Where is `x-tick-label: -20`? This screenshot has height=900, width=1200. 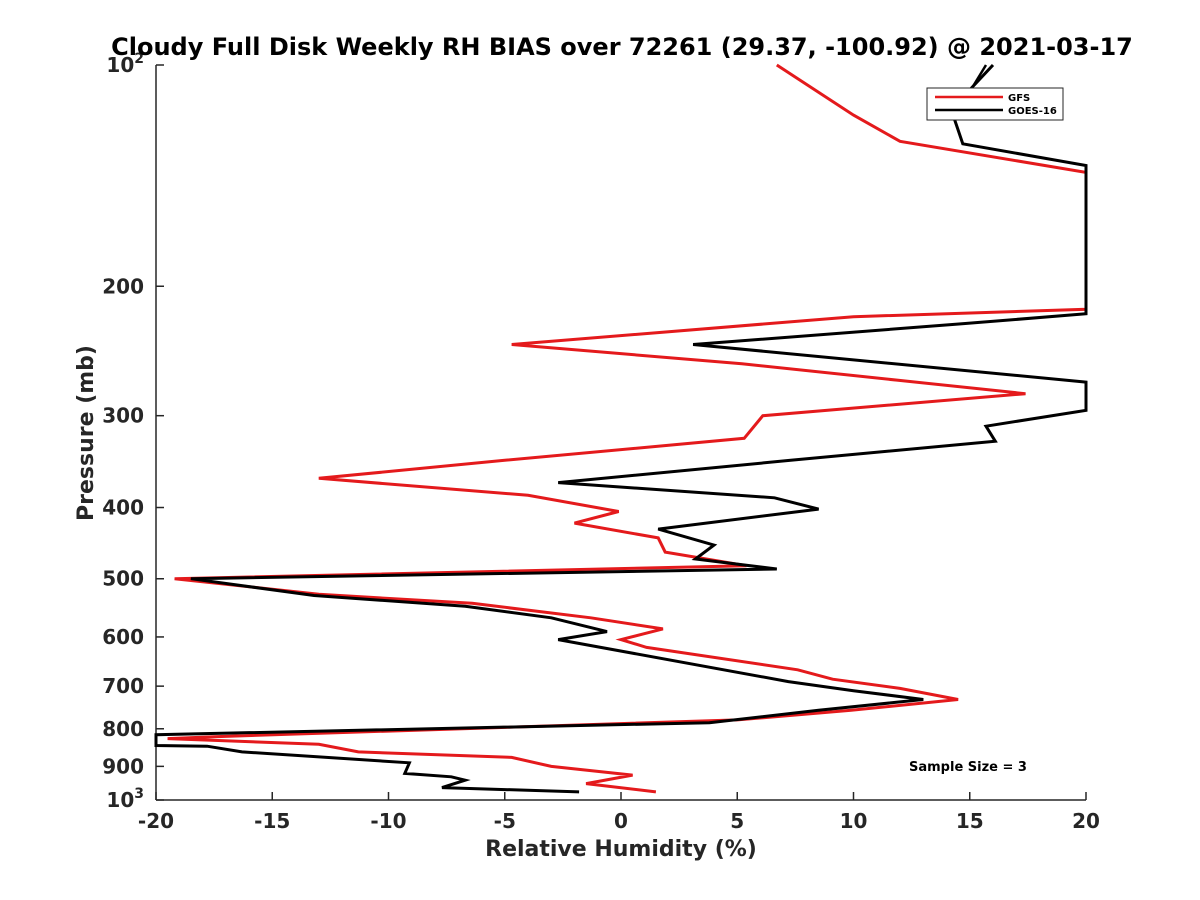 x-tick-label: -20 is located at coordinates (156, 821).